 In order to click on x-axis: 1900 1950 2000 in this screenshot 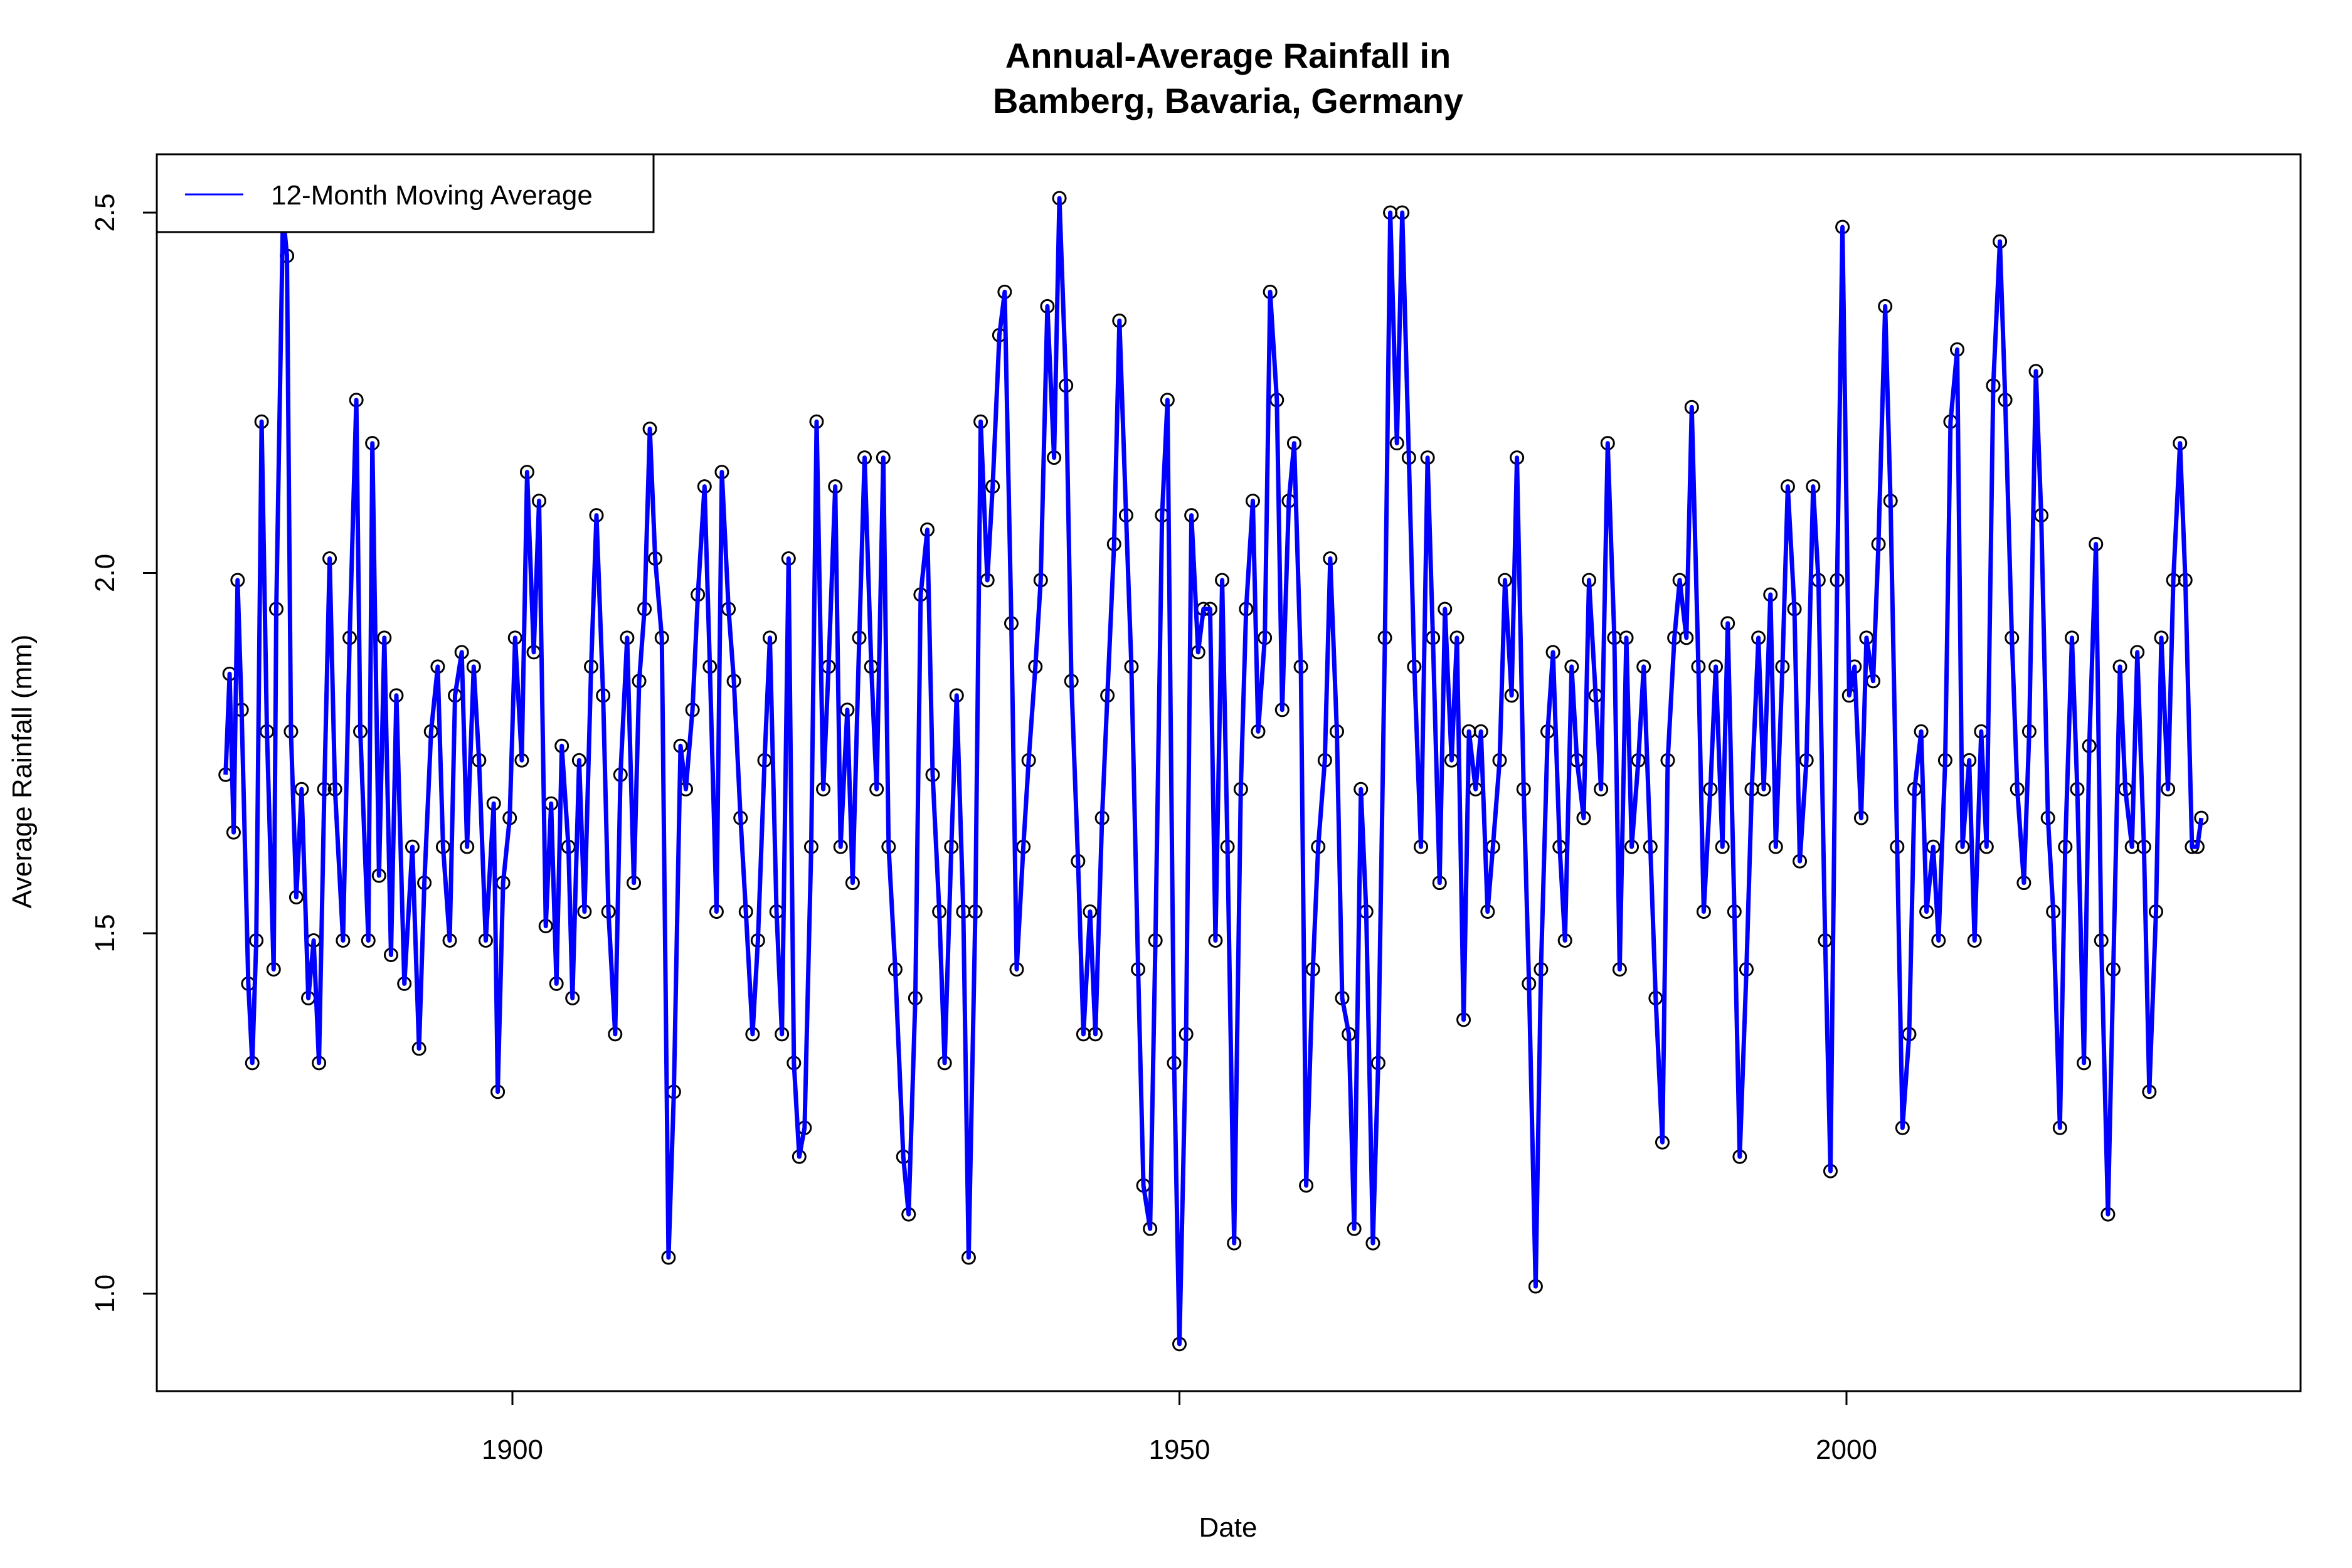, I will do `click(1179, 1428)`.